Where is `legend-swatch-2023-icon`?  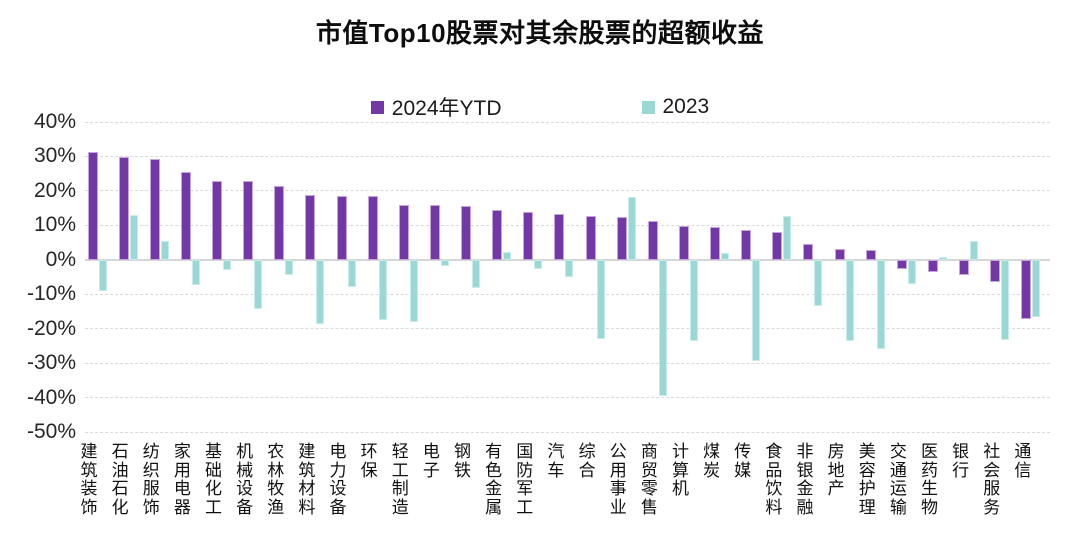
legend-swatch-2023-icon is located at coordinates (648, 107).